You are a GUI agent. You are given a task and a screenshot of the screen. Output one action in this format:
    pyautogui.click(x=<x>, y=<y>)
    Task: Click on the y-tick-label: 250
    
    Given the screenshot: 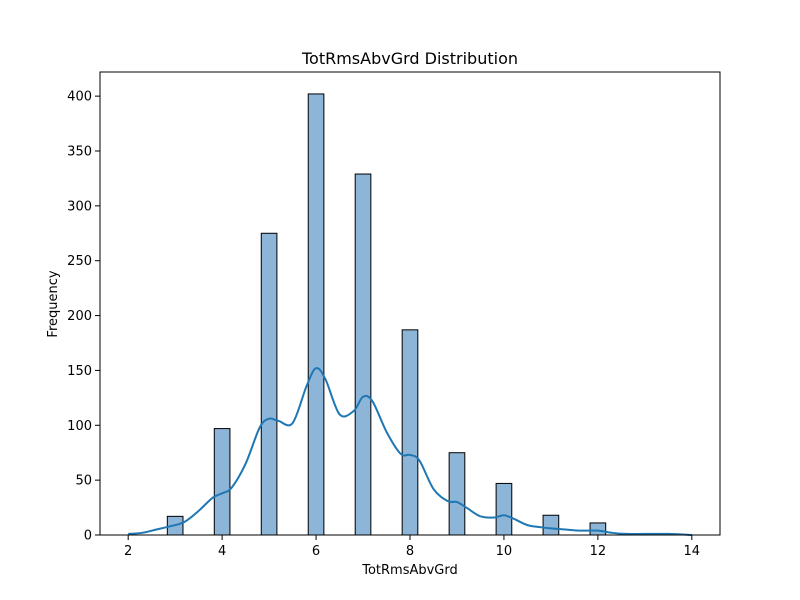 What is the action you would take?
    pyautogui.click(x=79, y=261)
    